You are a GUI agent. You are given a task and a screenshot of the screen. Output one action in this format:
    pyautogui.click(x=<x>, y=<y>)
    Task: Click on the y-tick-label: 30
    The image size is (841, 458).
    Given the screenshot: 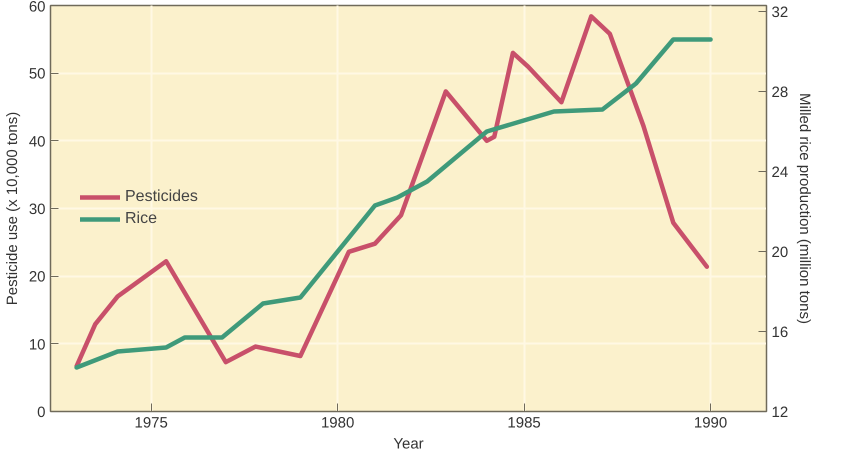 What is the action you would take?
    pyautogui.click(x=37, y=209)
    